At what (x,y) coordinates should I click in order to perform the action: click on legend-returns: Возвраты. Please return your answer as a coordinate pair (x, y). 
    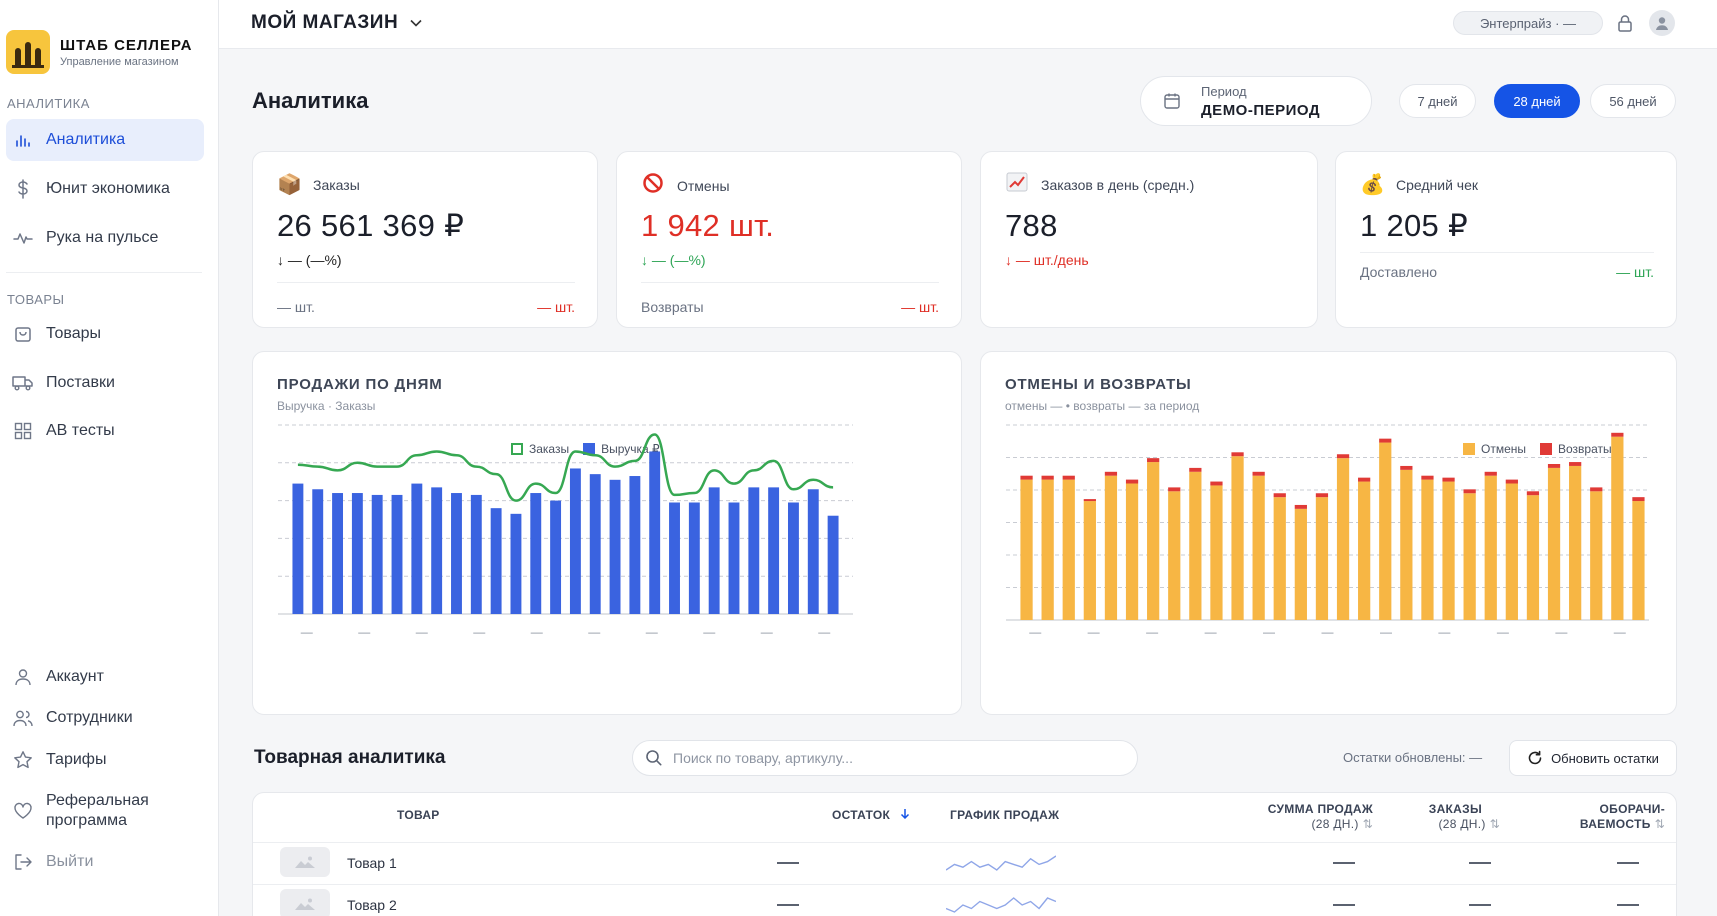
    Looking at the image, I should click on (1585, 449).